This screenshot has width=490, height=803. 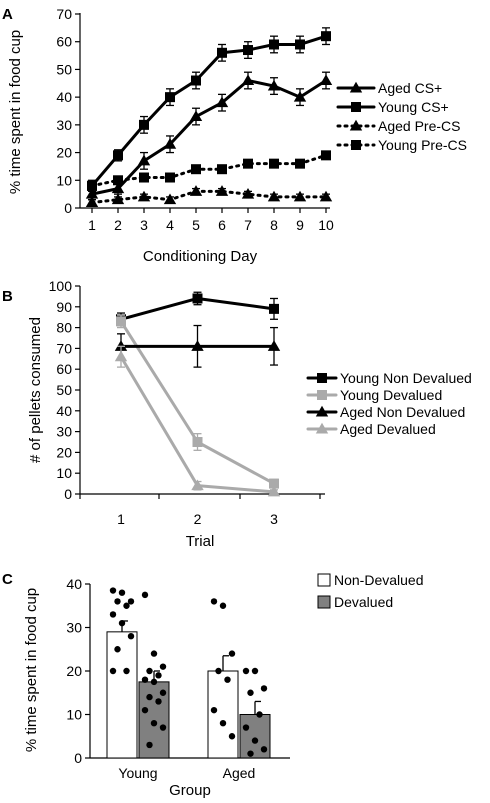 I want to click on legend-label: Aged Pre-CS, so click(x=419, y=126).